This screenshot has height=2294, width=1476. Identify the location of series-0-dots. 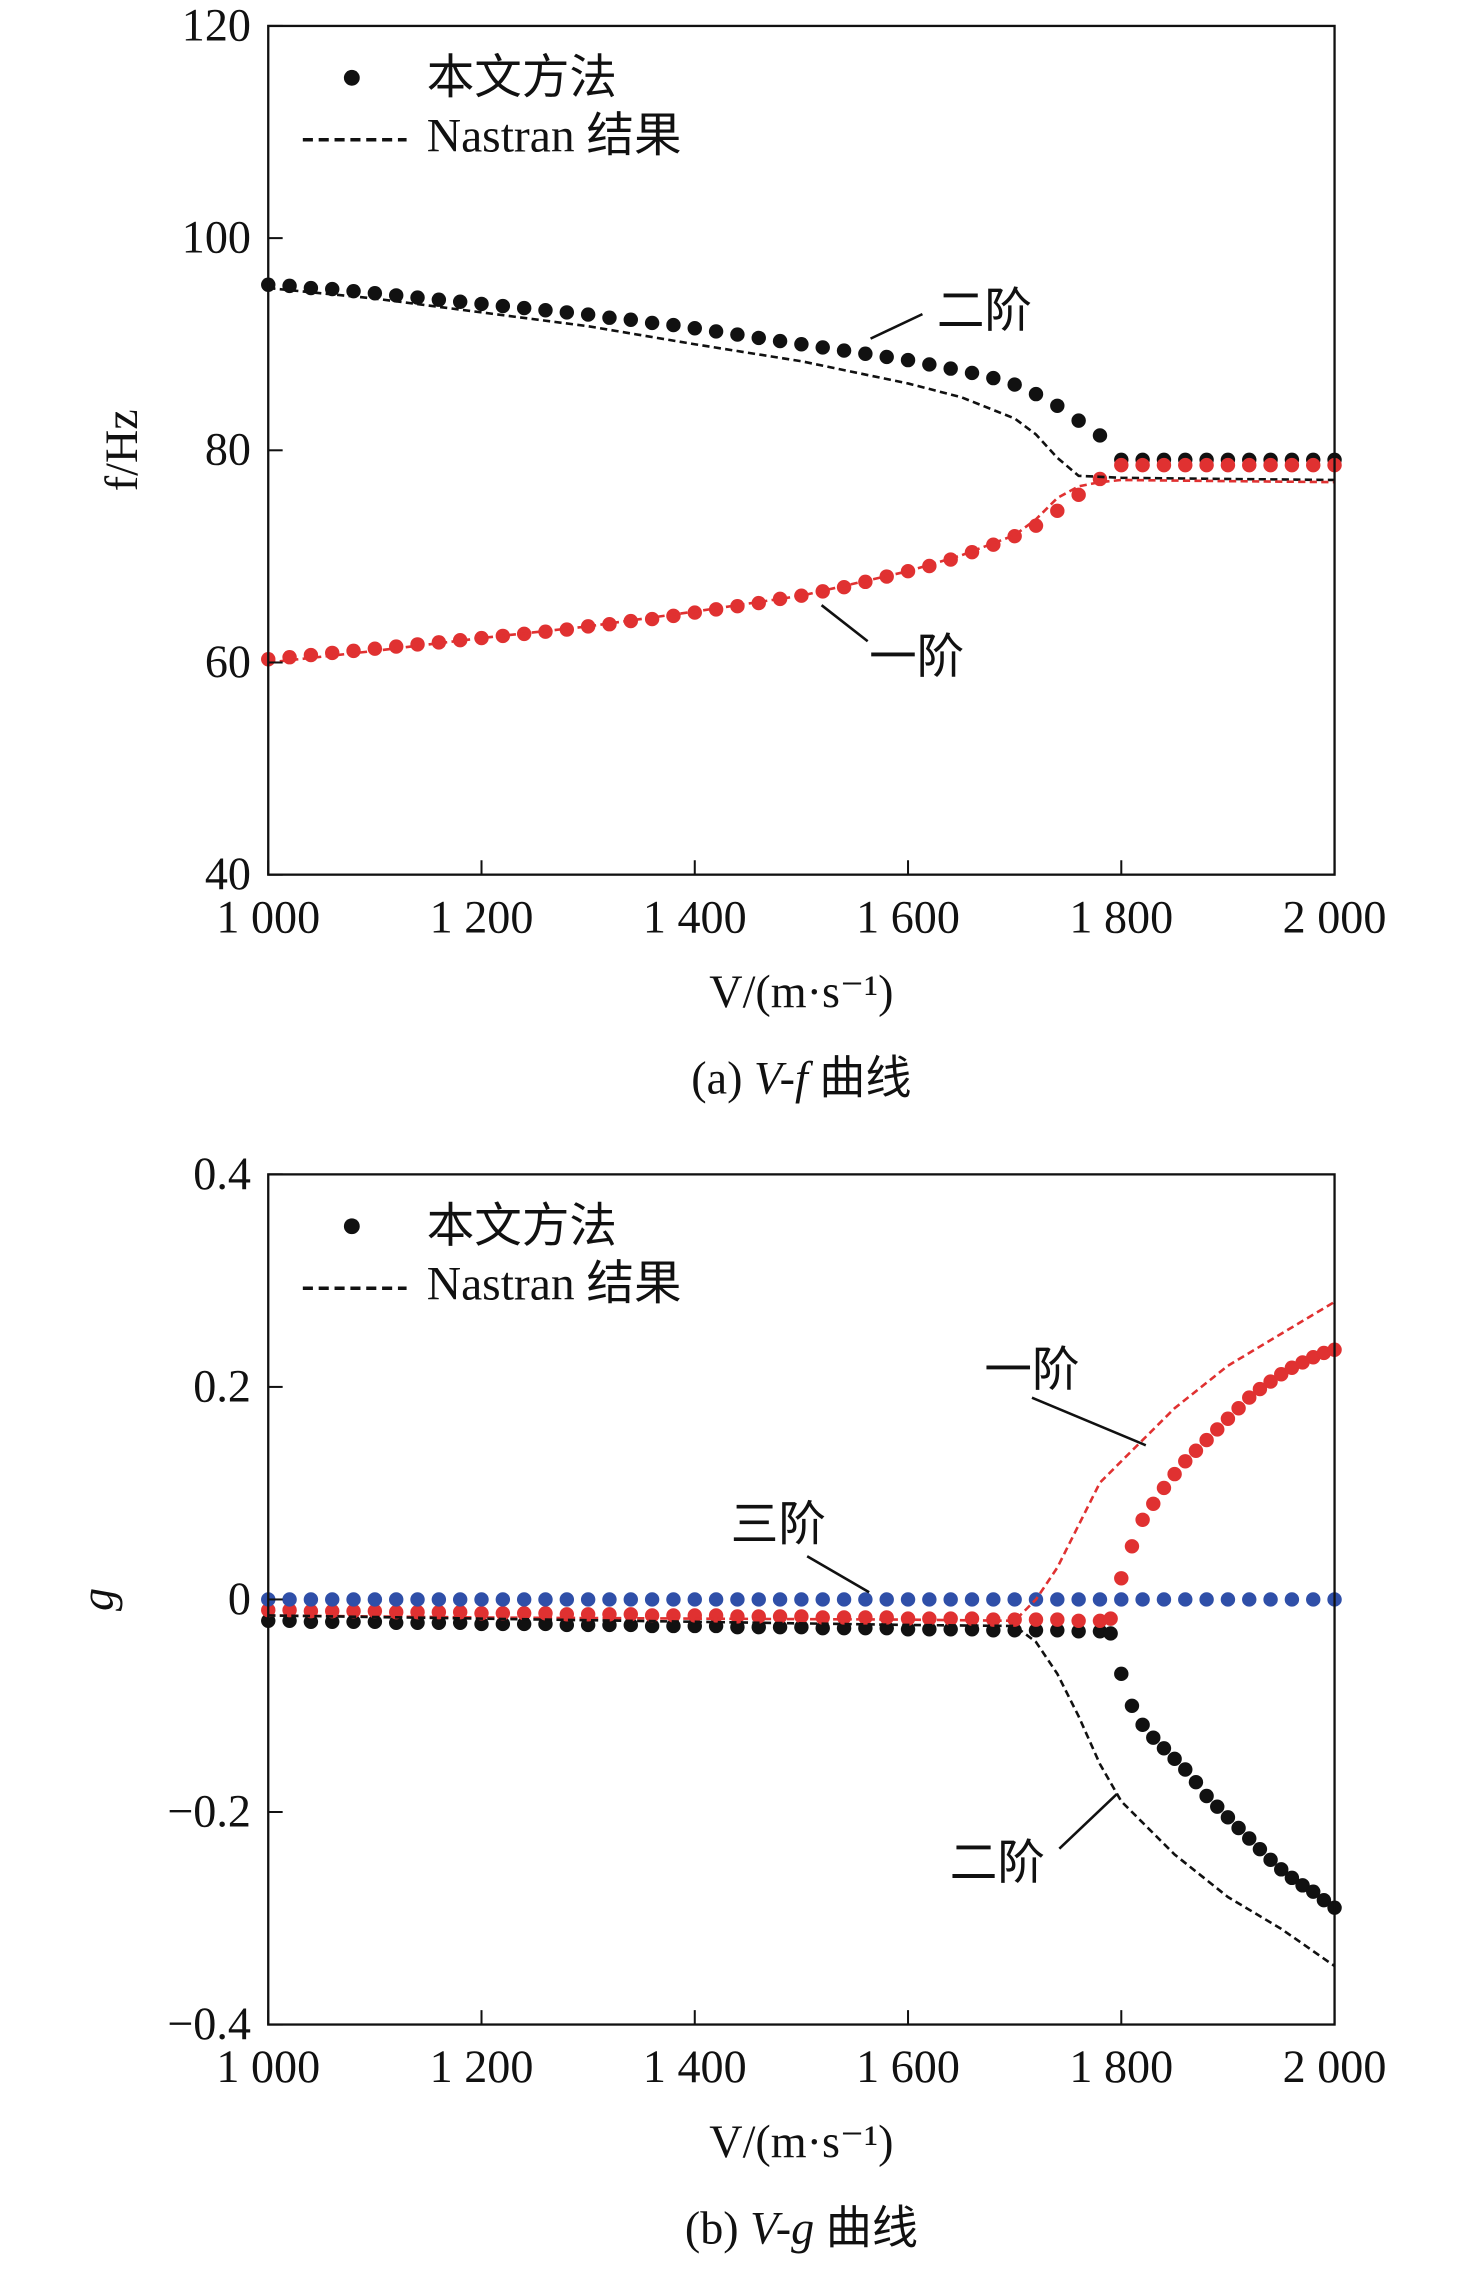
(801, 1764).